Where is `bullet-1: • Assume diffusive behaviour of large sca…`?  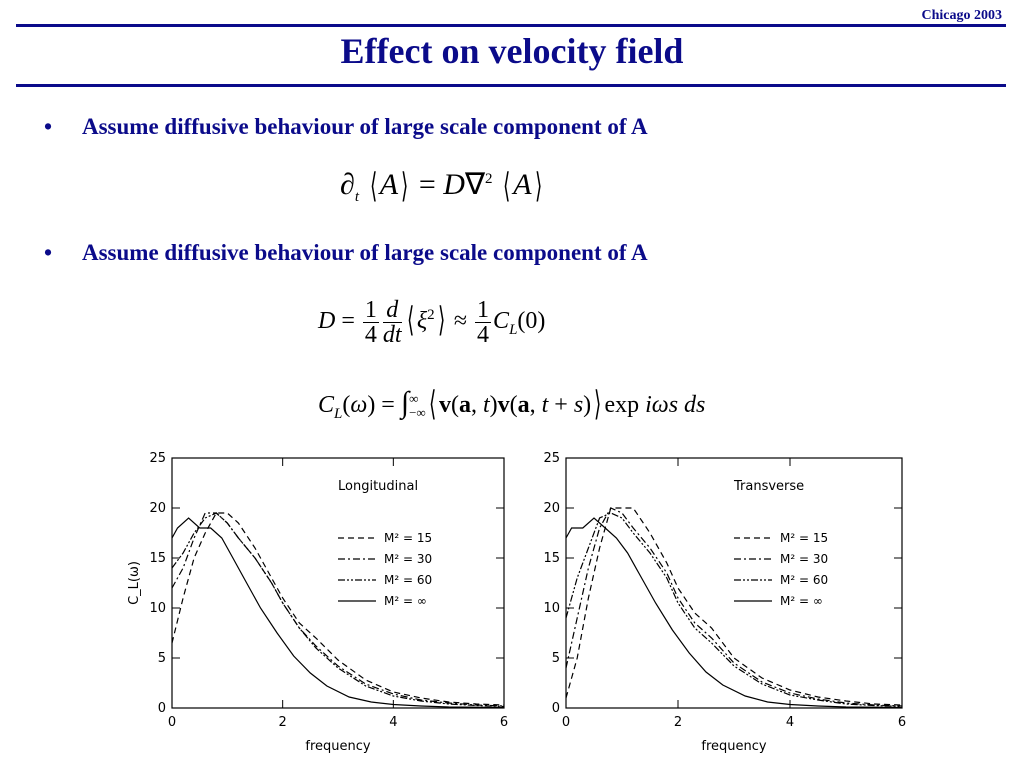
bullet-1: • Assume diffusive behaviour of large sca… is located at coordinates (346, 127).